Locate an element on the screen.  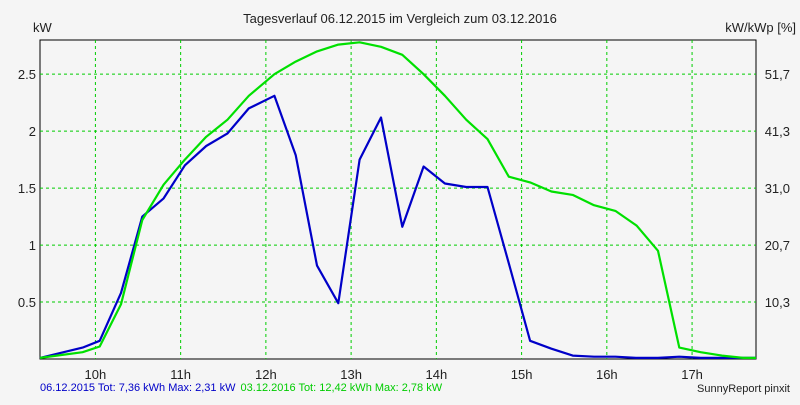
y-tick-label-left: 1.5 is located at coordinates (27, 188).